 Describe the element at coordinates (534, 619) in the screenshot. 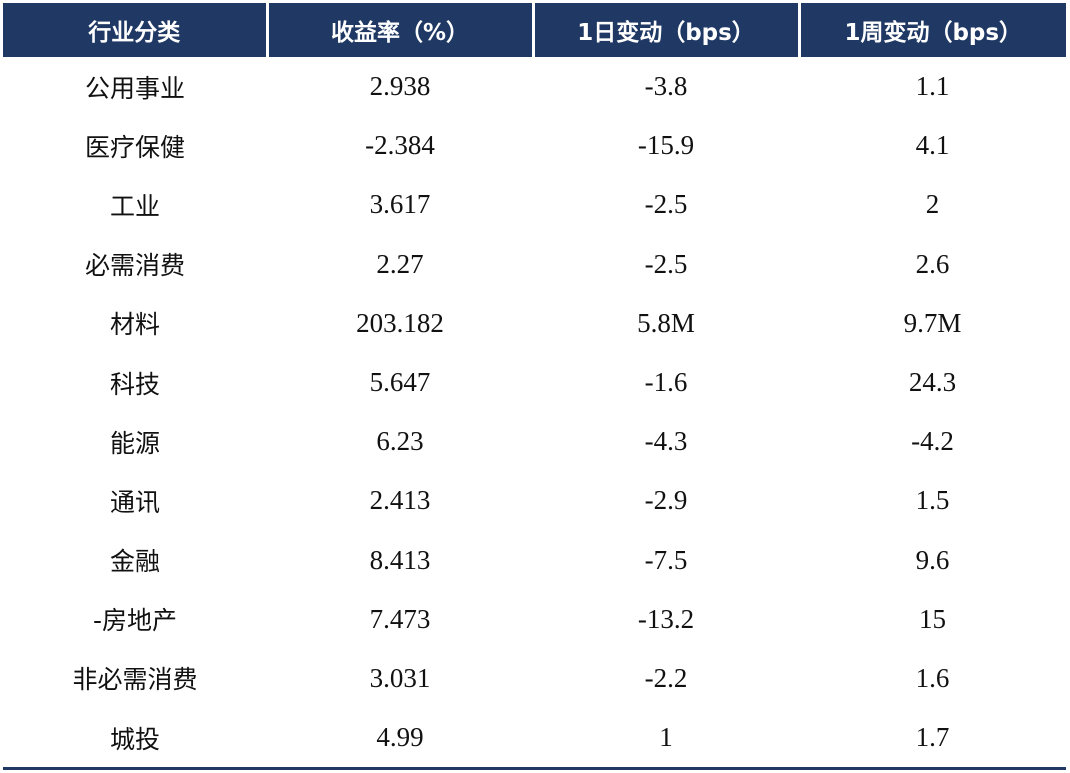

I see `table-row: -房地产 7.473 -13.2 15` at that location.